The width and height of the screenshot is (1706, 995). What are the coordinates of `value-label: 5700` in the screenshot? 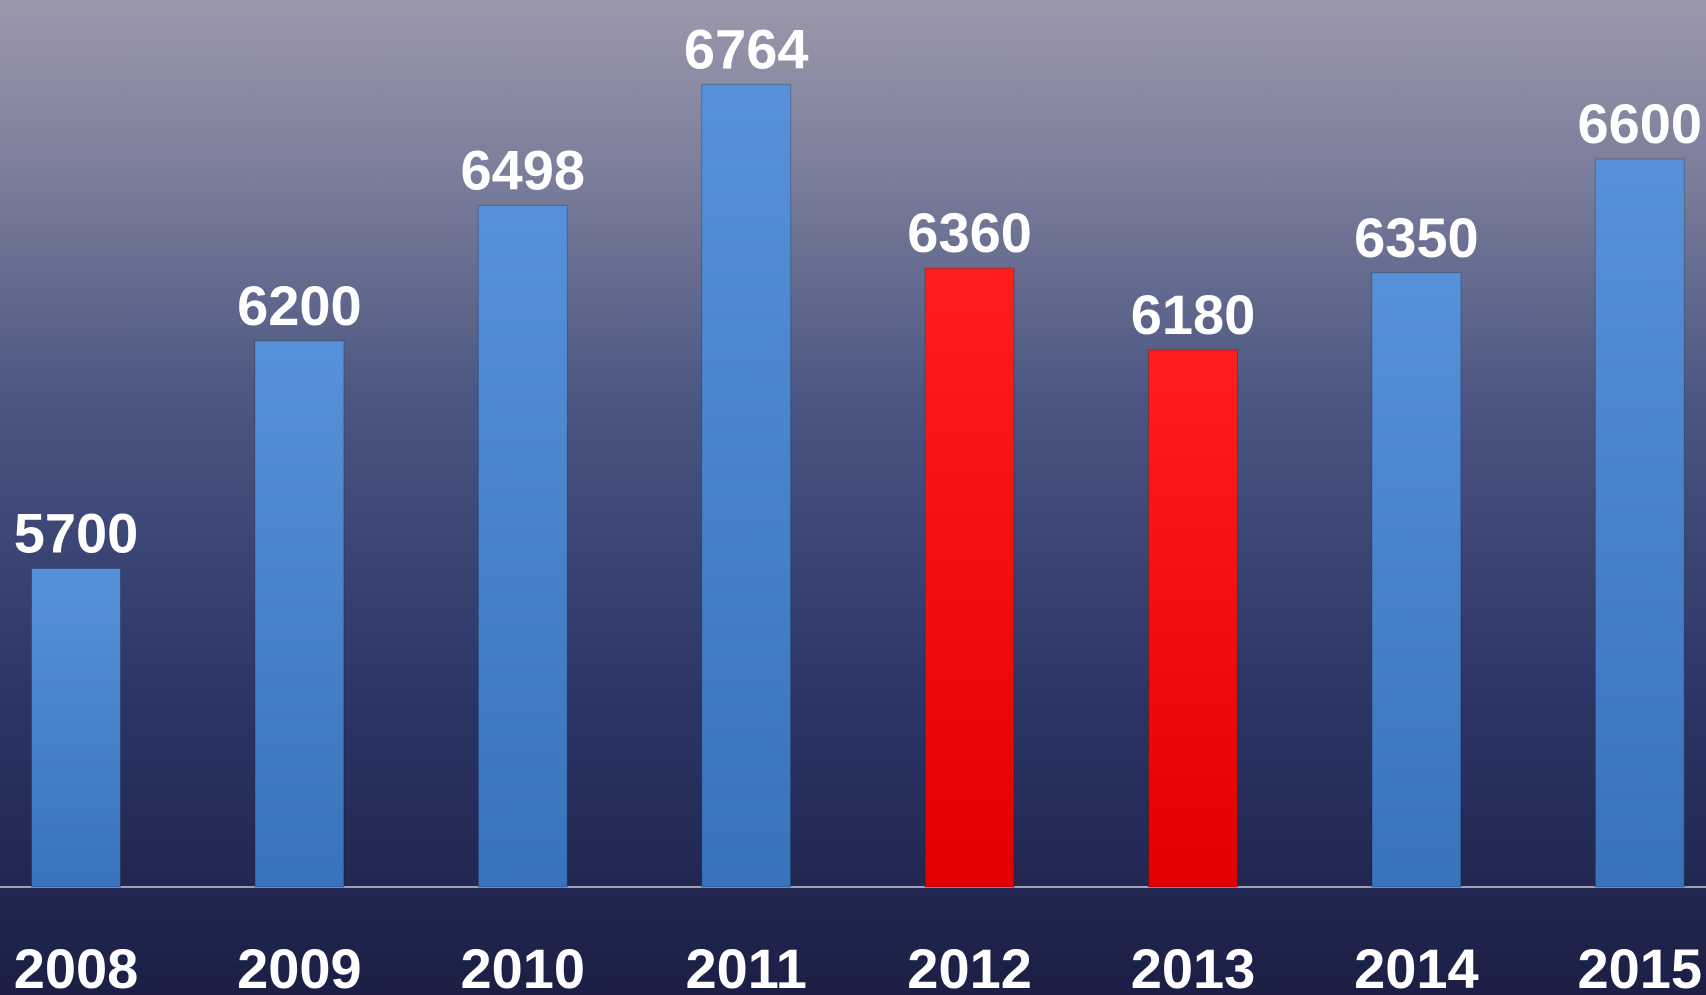 It's located at (76, 533).